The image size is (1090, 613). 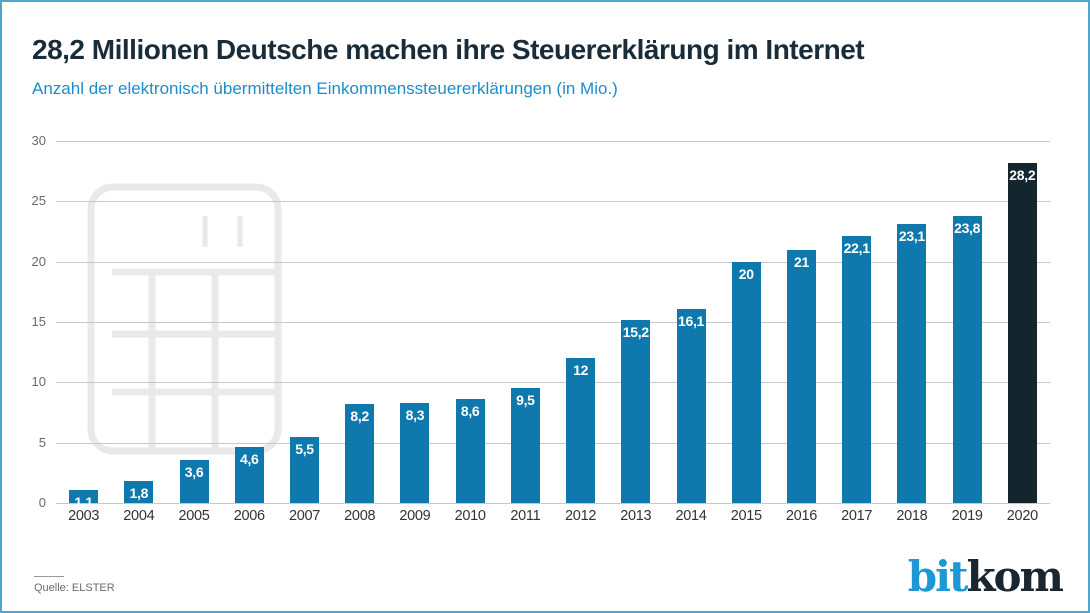 I want to click on source-note: Quelle: ELSTER, so click(x=74, y=588).